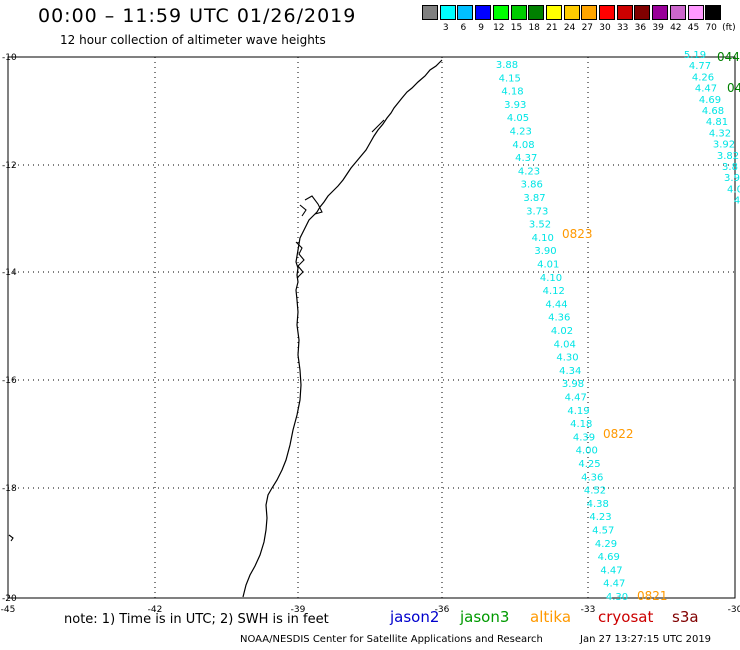 This screenshot has width=740, height=650. What do you see at coordinates (728, 156) in the screenshot?
I see `swh-value-label: 3.82` at bounding box center [728, 156].